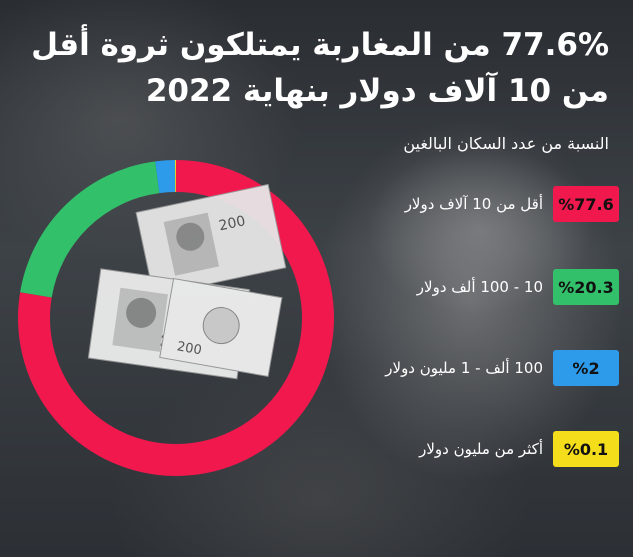  Describe the element at coordinates (473, 204) in the screenshot. I see `legend-label: أقل من 10 آلاف دولار` at that location.